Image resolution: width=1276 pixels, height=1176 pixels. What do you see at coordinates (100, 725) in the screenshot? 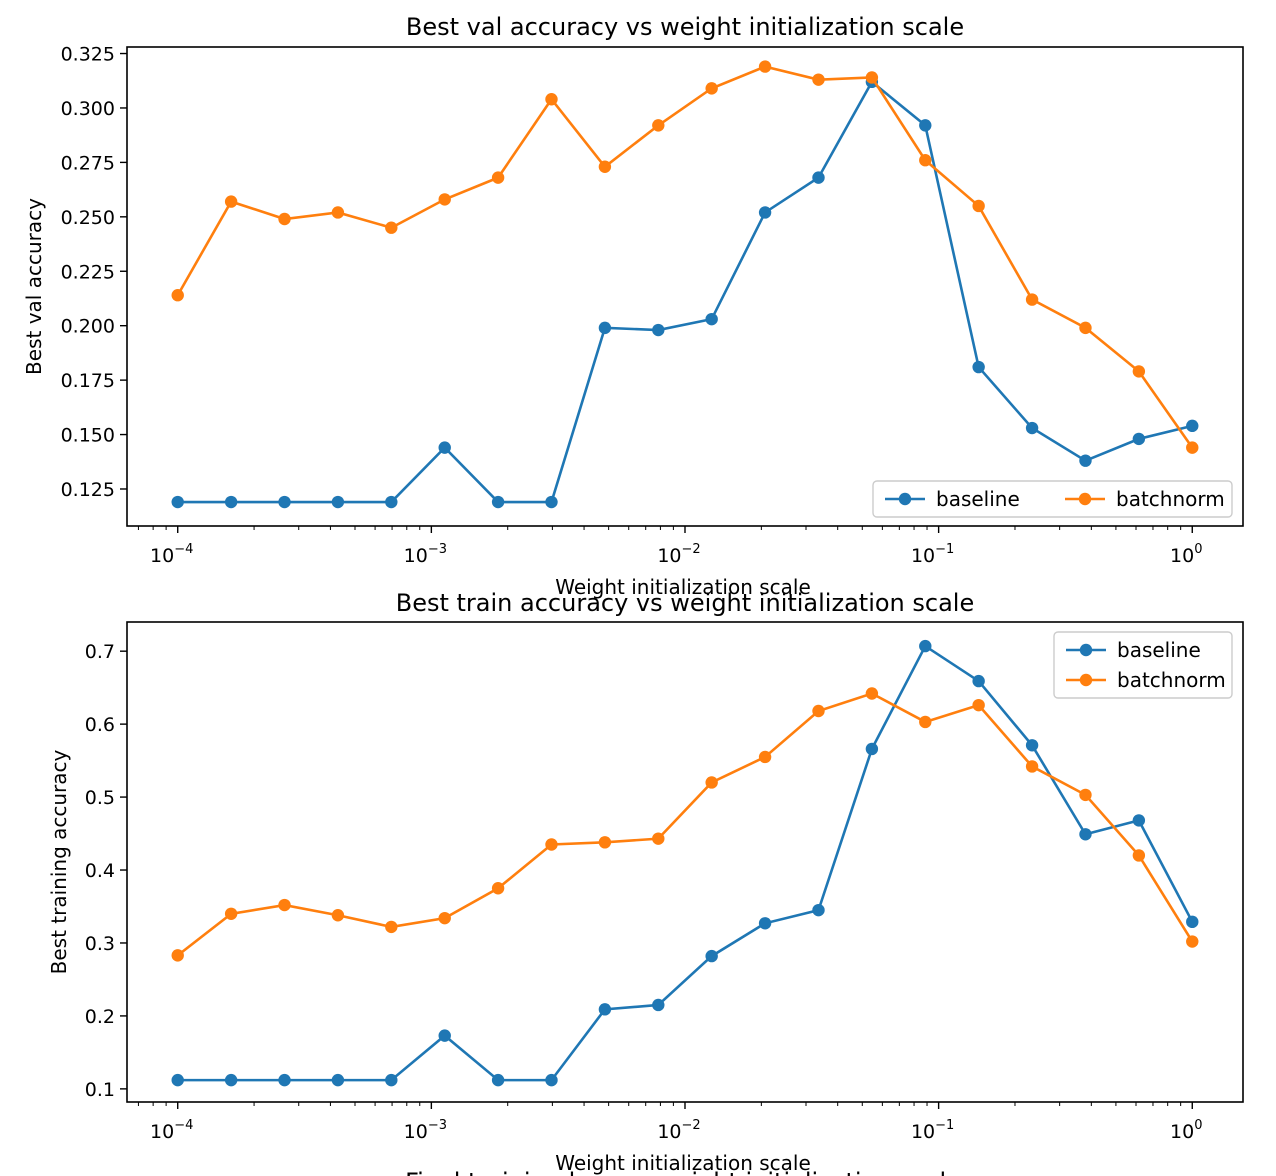
I see `y-tick-label: 0.6` at bounding box center [100, 725].